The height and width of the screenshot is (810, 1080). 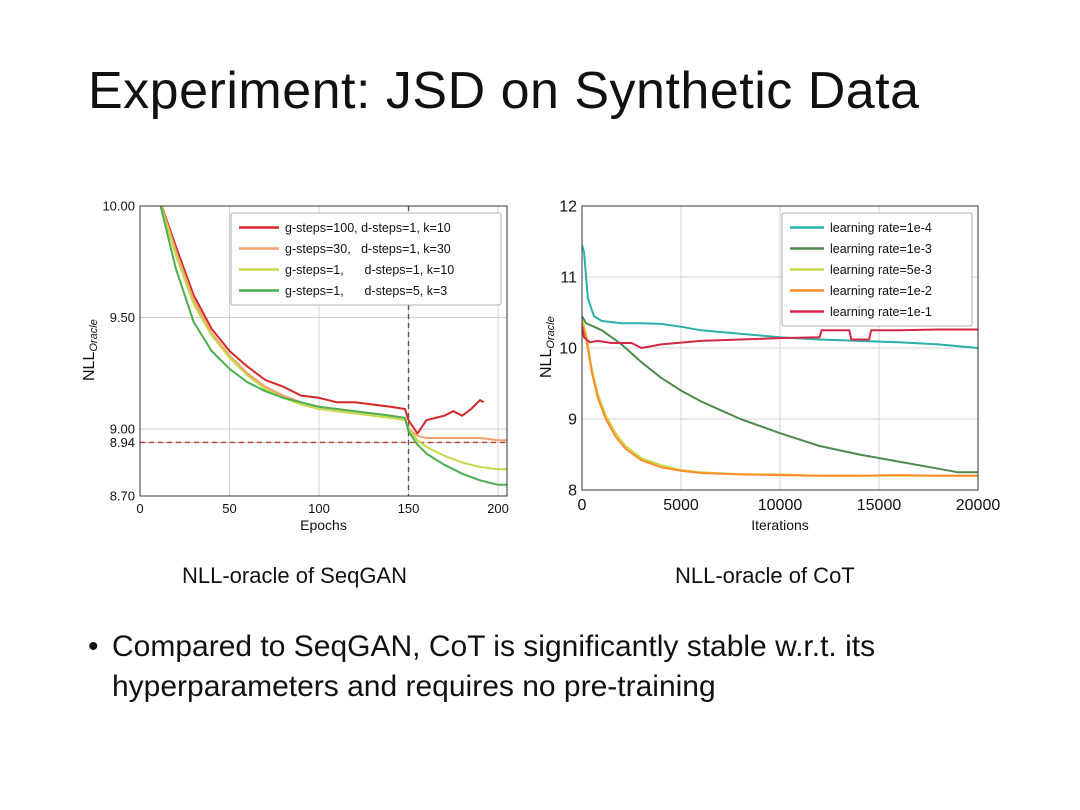 What do you see at coordinates (118, 206) in the screenshot?
I see `y-tick-label: 10.00` at bounding box center [118, 206].